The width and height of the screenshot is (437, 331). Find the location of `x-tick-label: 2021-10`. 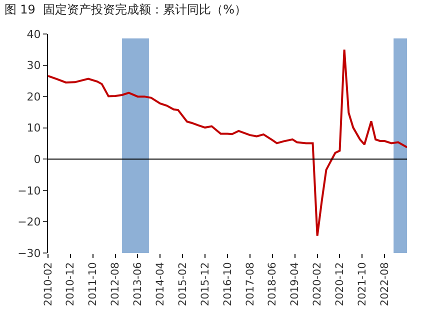

x-tick-label: 2021-10 is located at coordinates (362, 284).